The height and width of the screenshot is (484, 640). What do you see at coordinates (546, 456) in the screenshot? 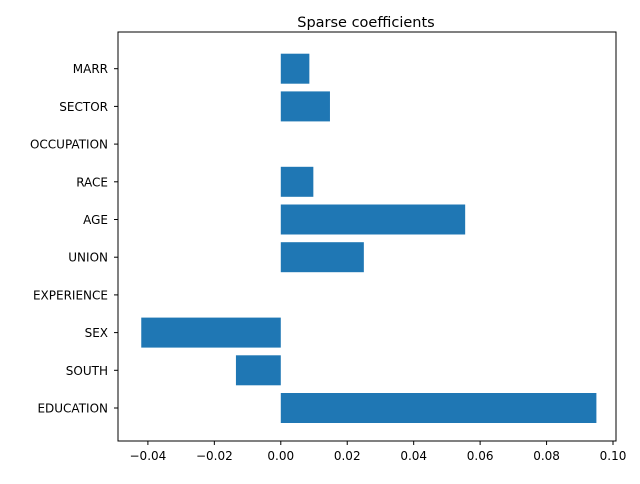
I see `x-tick-label: 0.08` at bounding box center [546, 456].